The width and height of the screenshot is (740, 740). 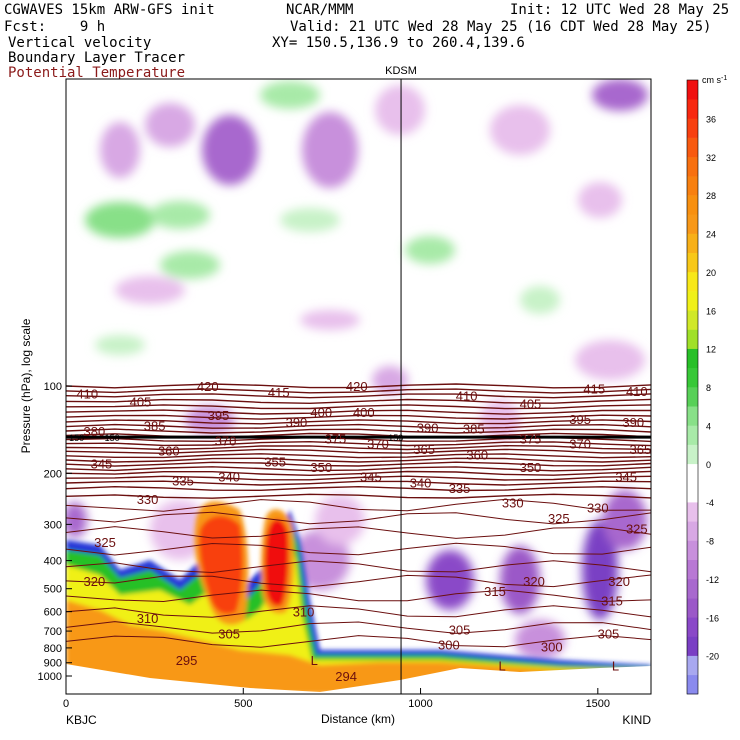 What do you see at coordinates (711, 119) in the screenshot?
I see `colorbar-label: 36` at bounding box center [711, 119].